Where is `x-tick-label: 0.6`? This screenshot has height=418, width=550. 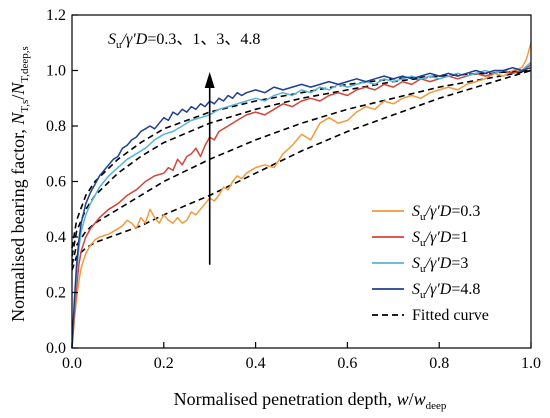
x-tick-label: 0.6 is located at coordinates (347, 363).